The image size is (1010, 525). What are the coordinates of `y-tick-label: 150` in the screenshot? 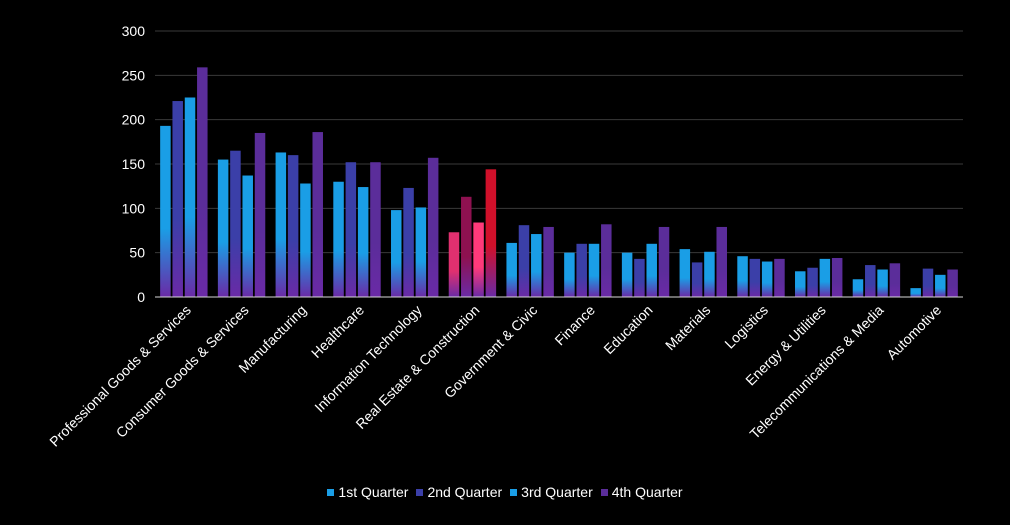 It's located at (134, 164).